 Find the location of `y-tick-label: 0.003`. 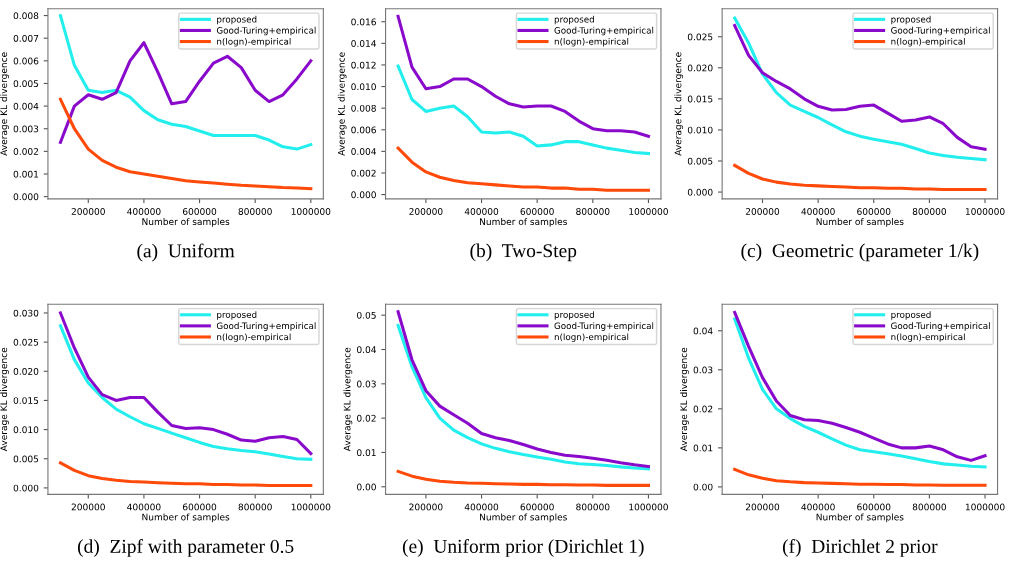

y-tick-label: 0.003 is located at coordinates (26, 129).